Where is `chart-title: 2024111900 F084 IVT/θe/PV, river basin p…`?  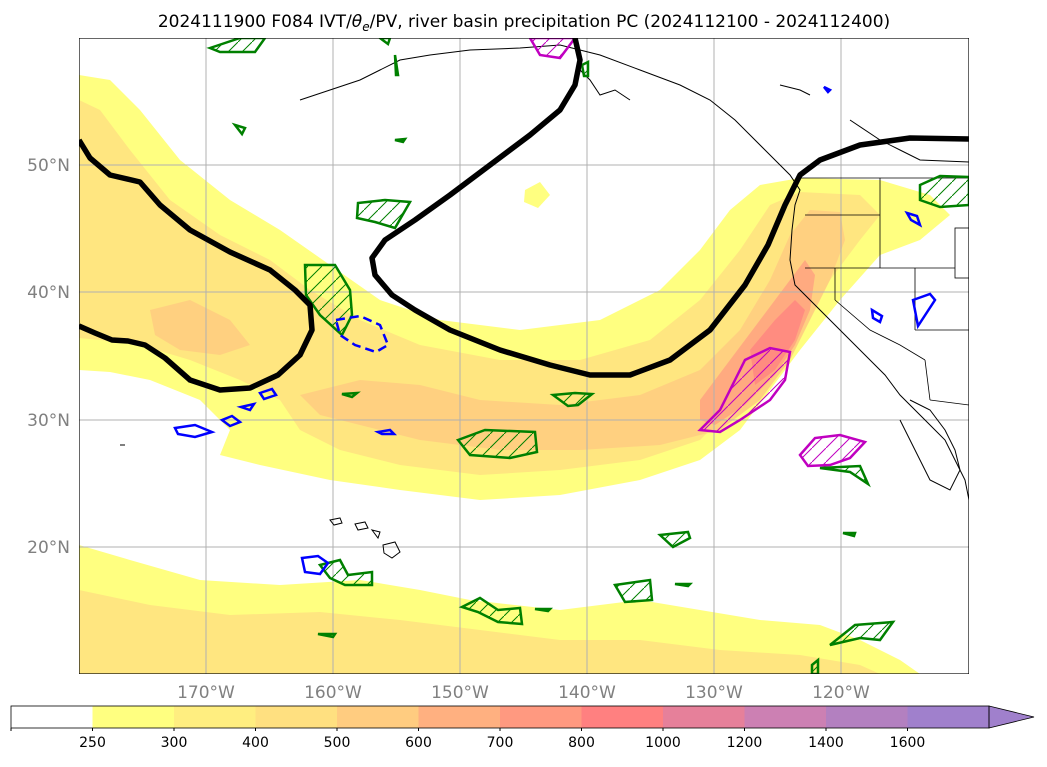
chart-title: 2024111900 F084 IVT/θe/PV, river basin p… is located at coordinates (524, 23).